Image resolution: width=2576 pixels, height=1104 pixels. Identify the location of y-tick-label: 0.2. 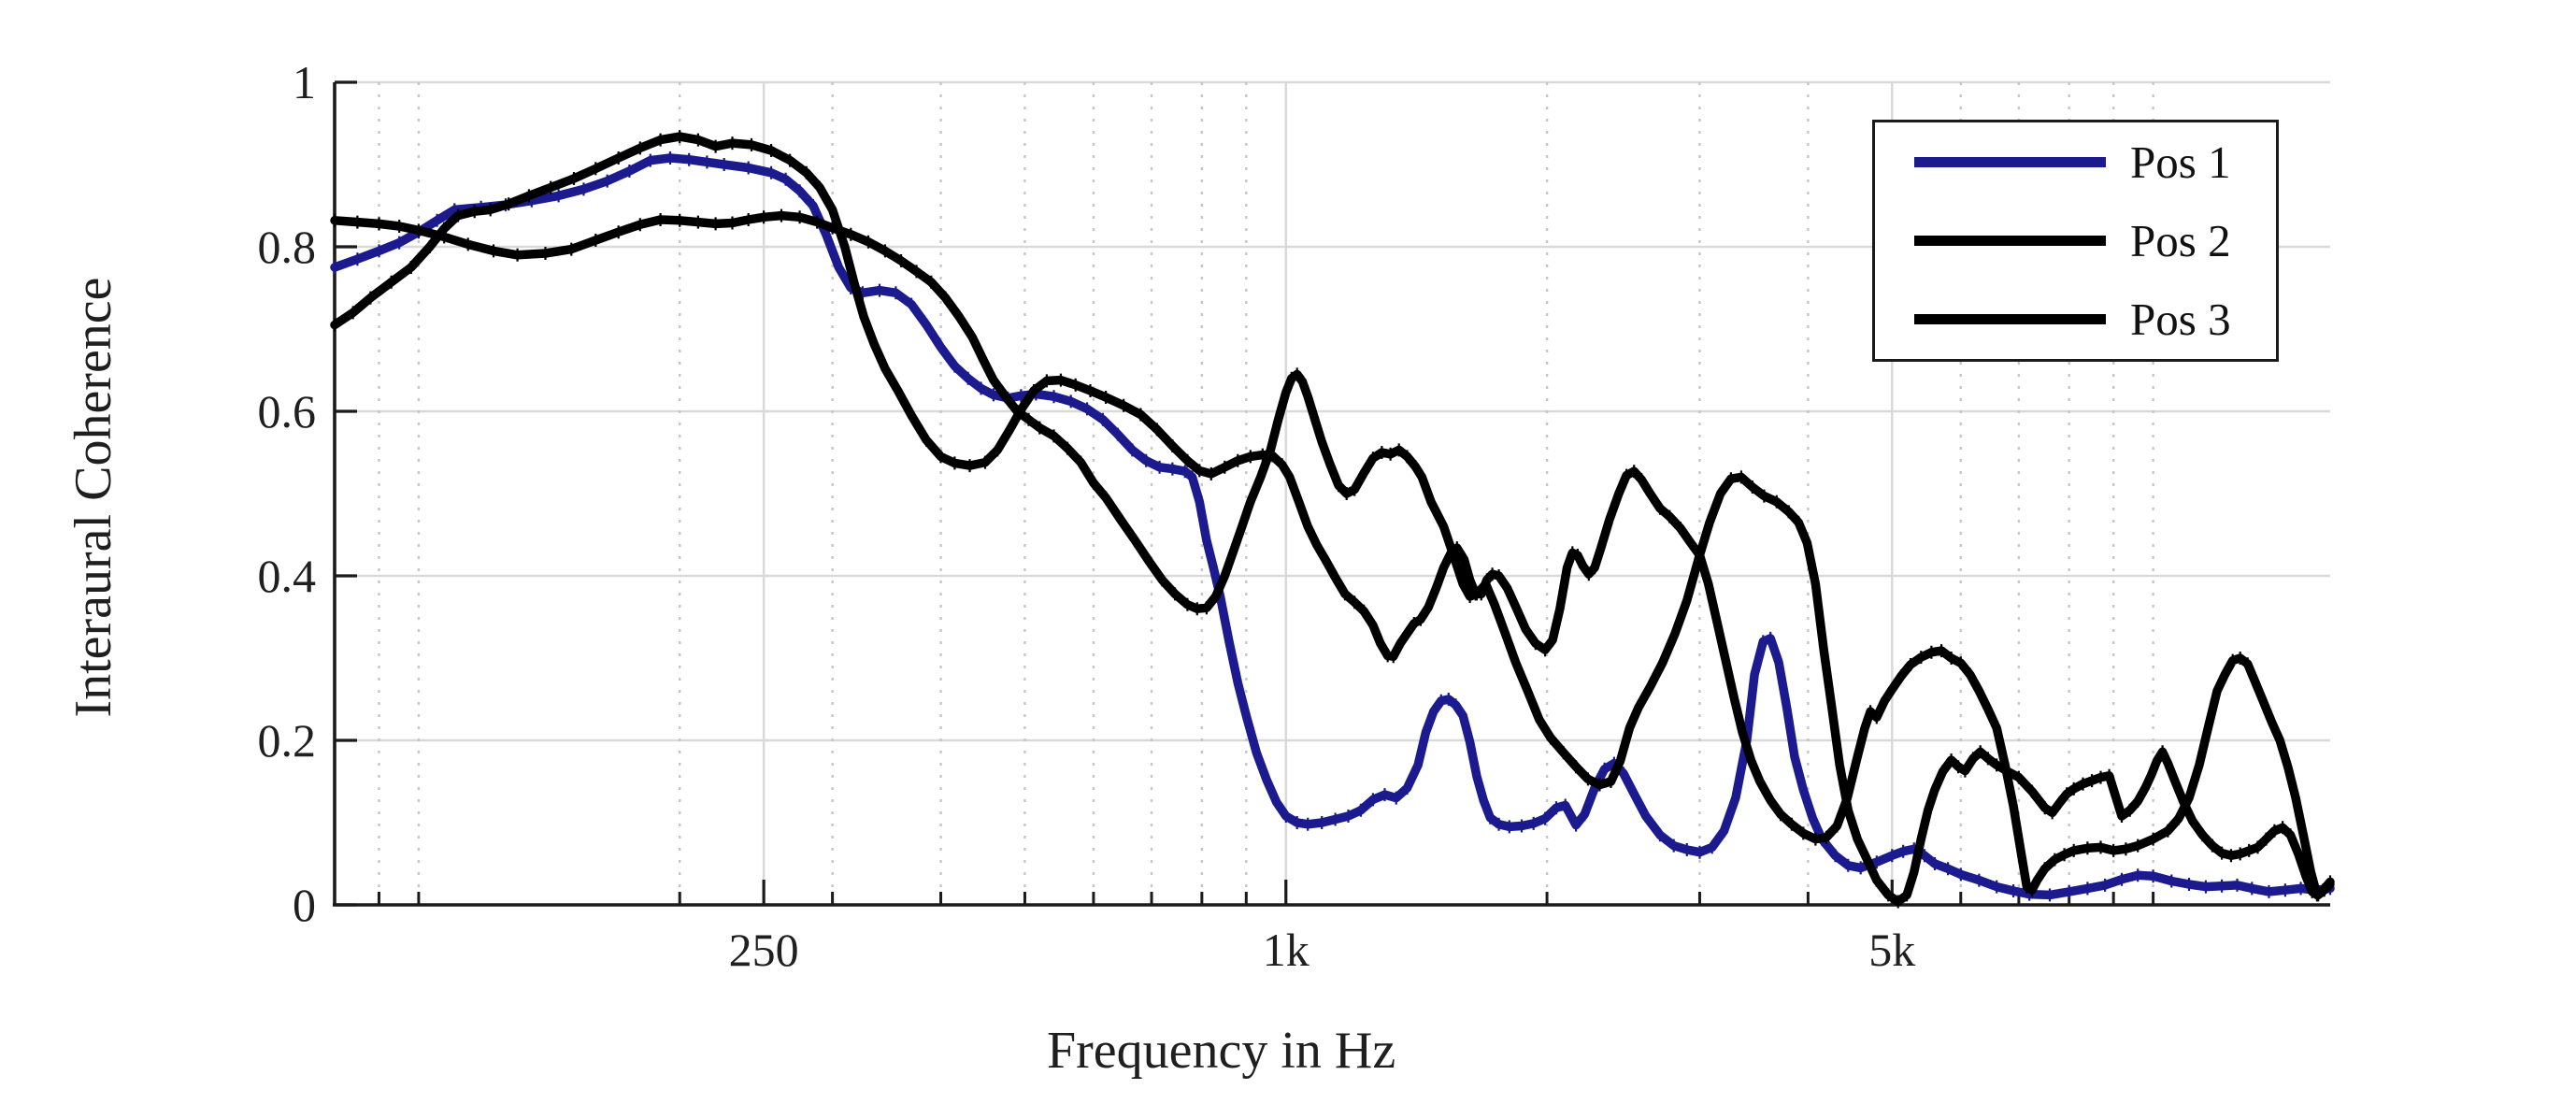
(287, 740).